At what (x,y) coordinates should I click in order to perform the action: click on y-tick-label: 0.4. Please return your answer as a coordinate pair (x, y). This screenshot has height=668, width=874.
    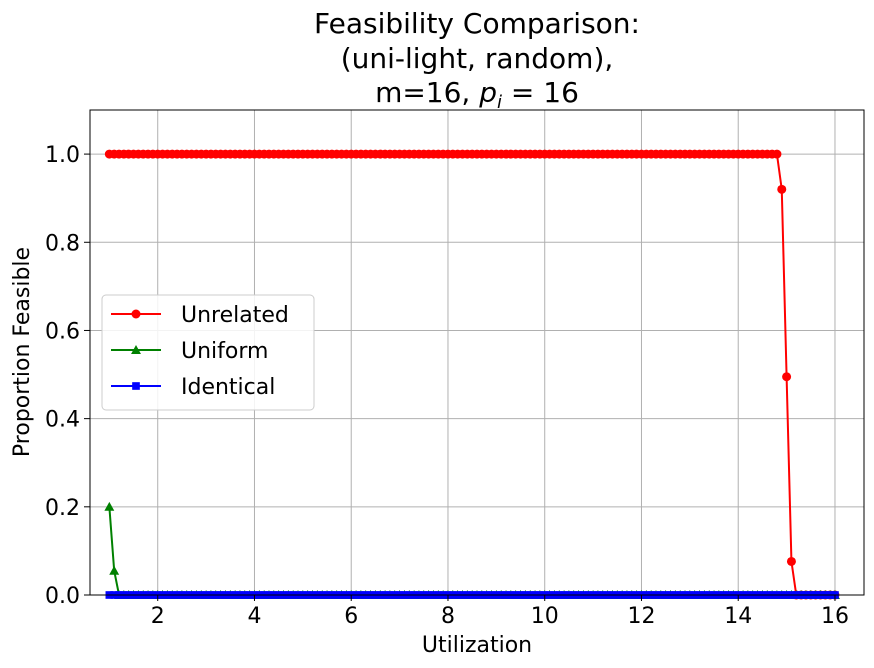
    Looking at the image, I should click on (62, 420).